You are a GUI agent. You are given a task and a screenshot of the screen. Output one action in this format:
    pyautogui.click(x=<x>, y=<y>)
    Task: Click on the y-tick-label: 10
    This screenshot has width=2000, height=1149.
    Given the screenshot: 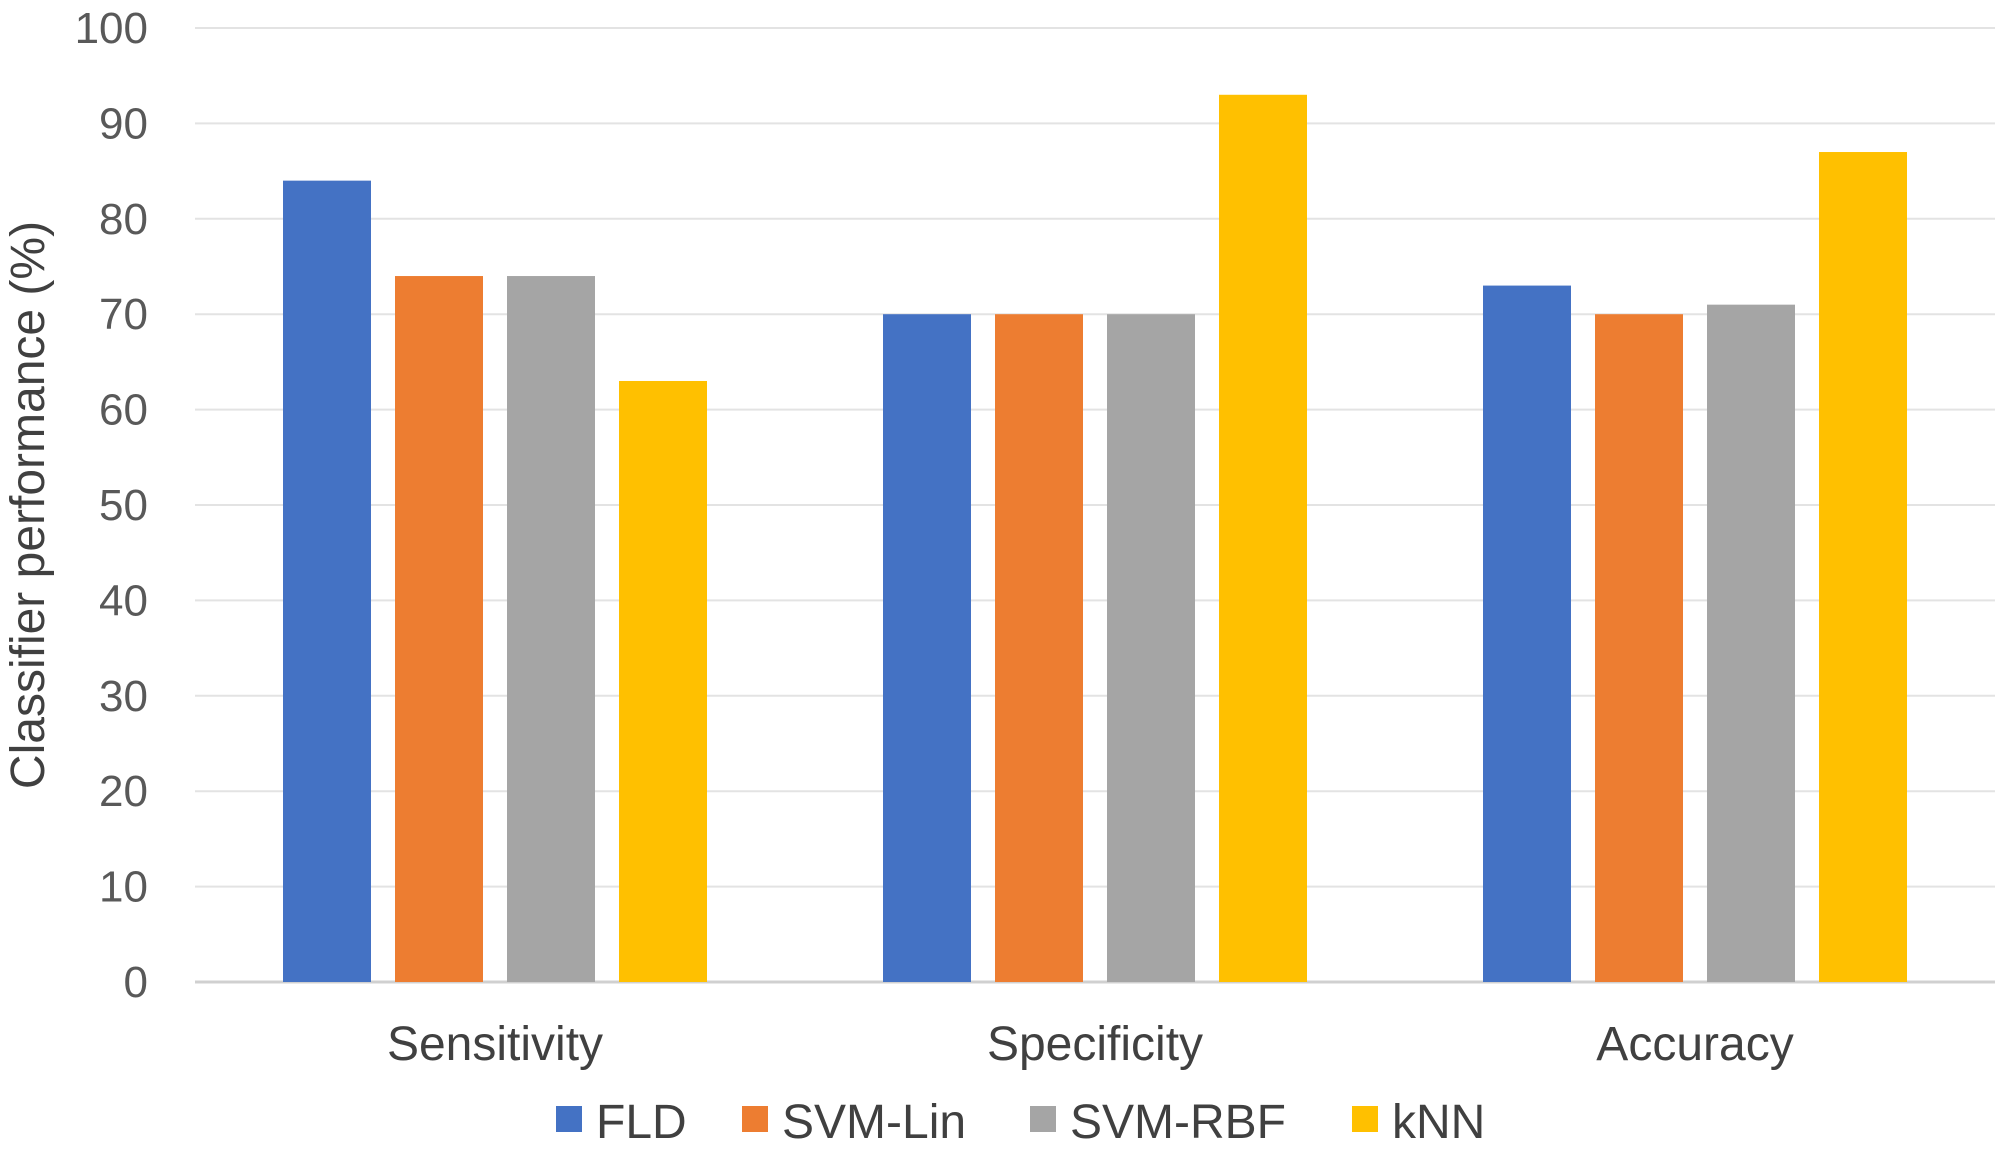 What is the action you would take?
    pyautogui.click(x=123, y=887)
    